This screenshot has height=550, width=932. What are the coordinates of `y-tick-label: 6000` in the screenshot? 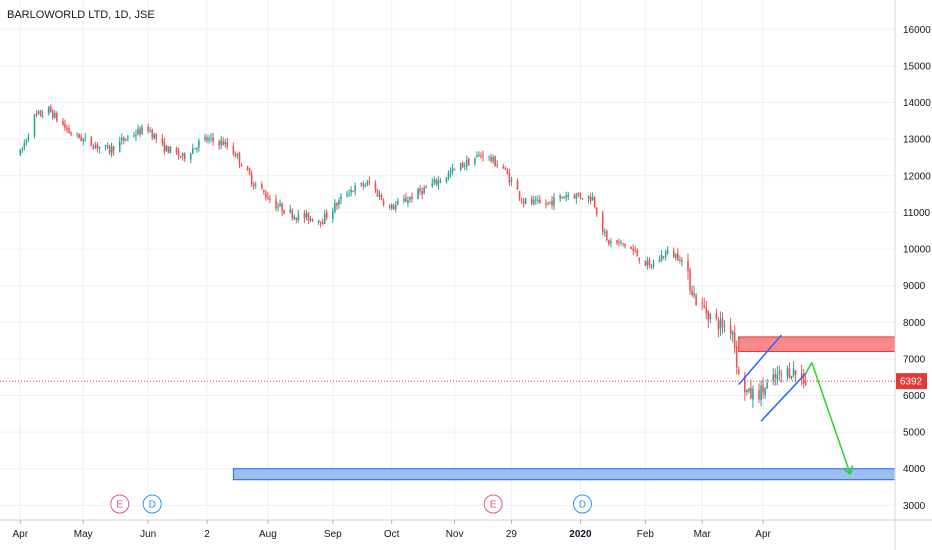 It's located at (914, 396).